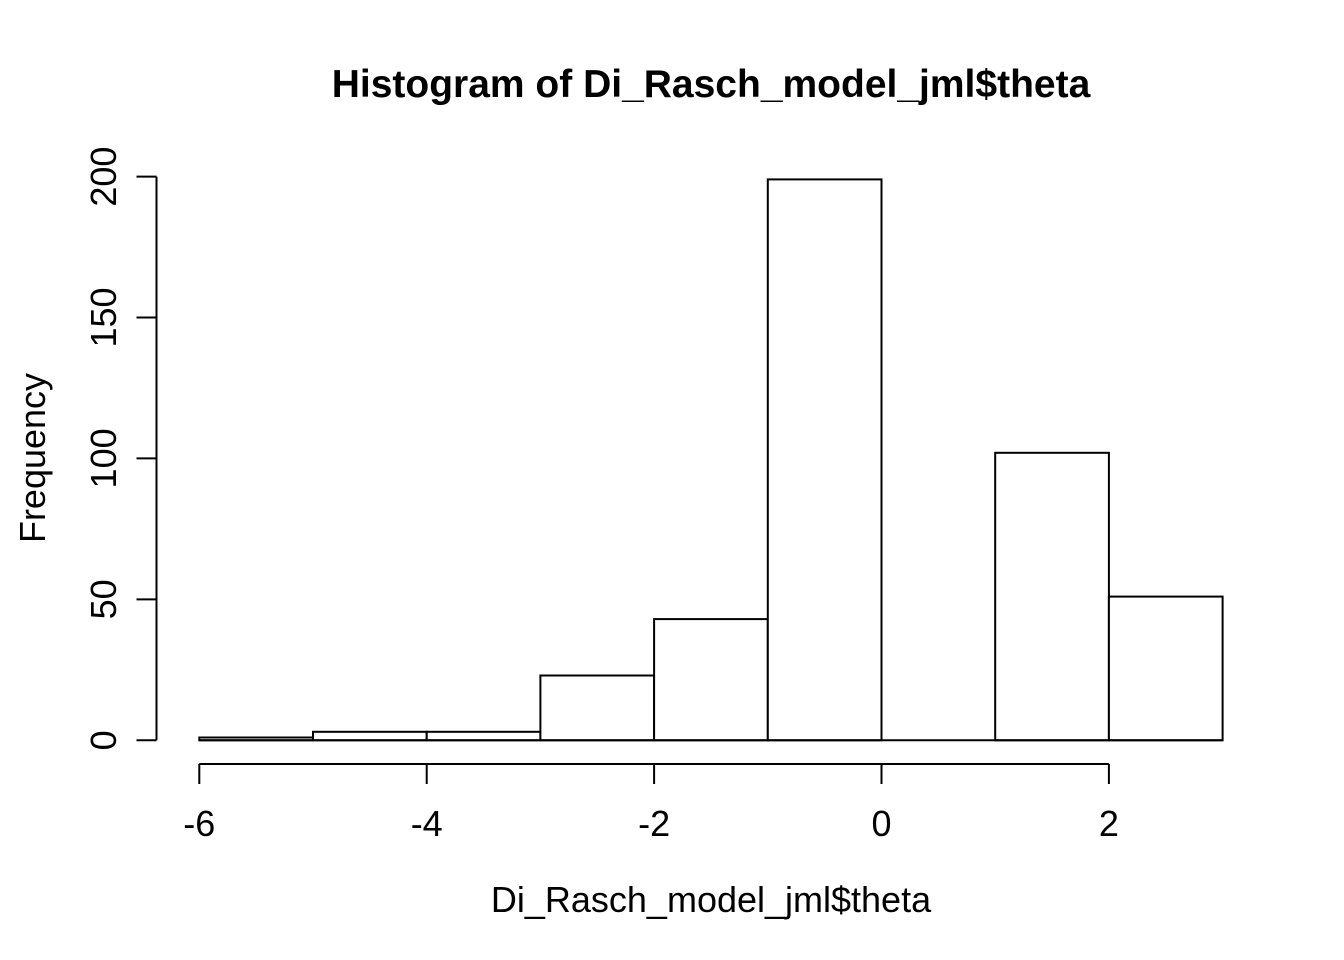 Image resolution: width=1344 pixels, height=960 pixels. I want to click on chart-title: Histogram of Di_Rasch_model_jml$theta, so click(711, 84).